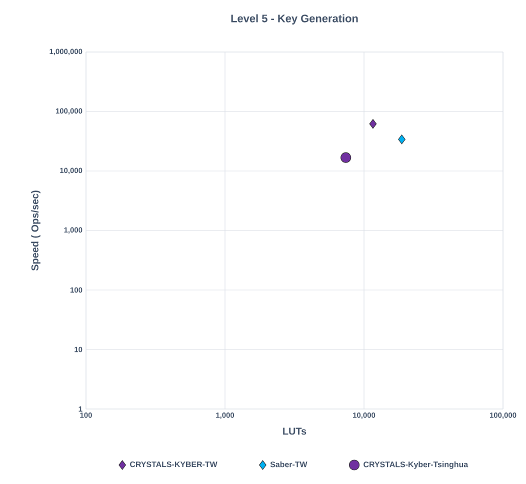 This screenshot has width=526, height=484. I want to click on y-axis-title: Speed ( Ops/sec), so click(35, 230).